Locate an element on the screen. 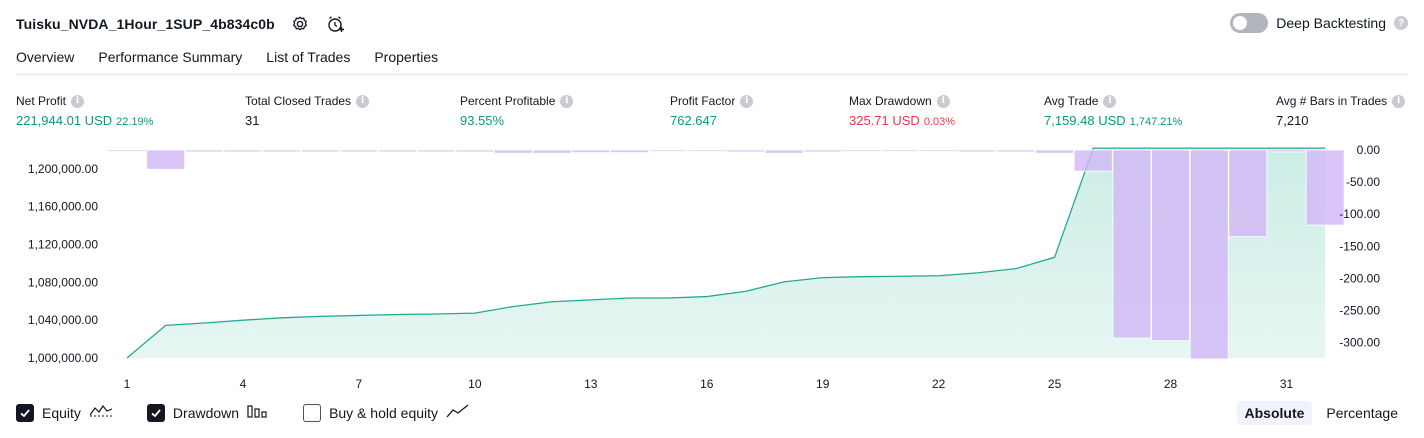 The height and width of the screenshot is (438, 1424). metric-value: 7,210 is located at coordinates (1292, 120).